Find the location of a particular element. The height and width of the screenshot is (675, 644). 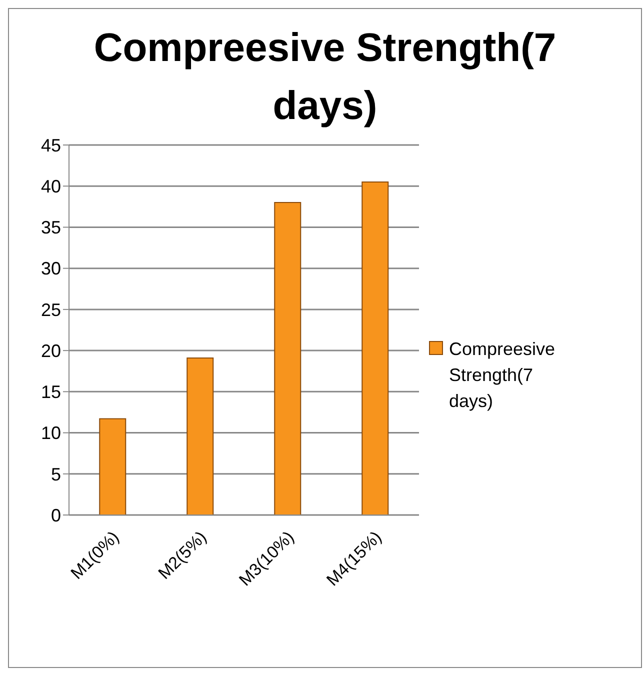

legend-label: Compreesive Strength(7 days) is located at coordinates (502, 375).